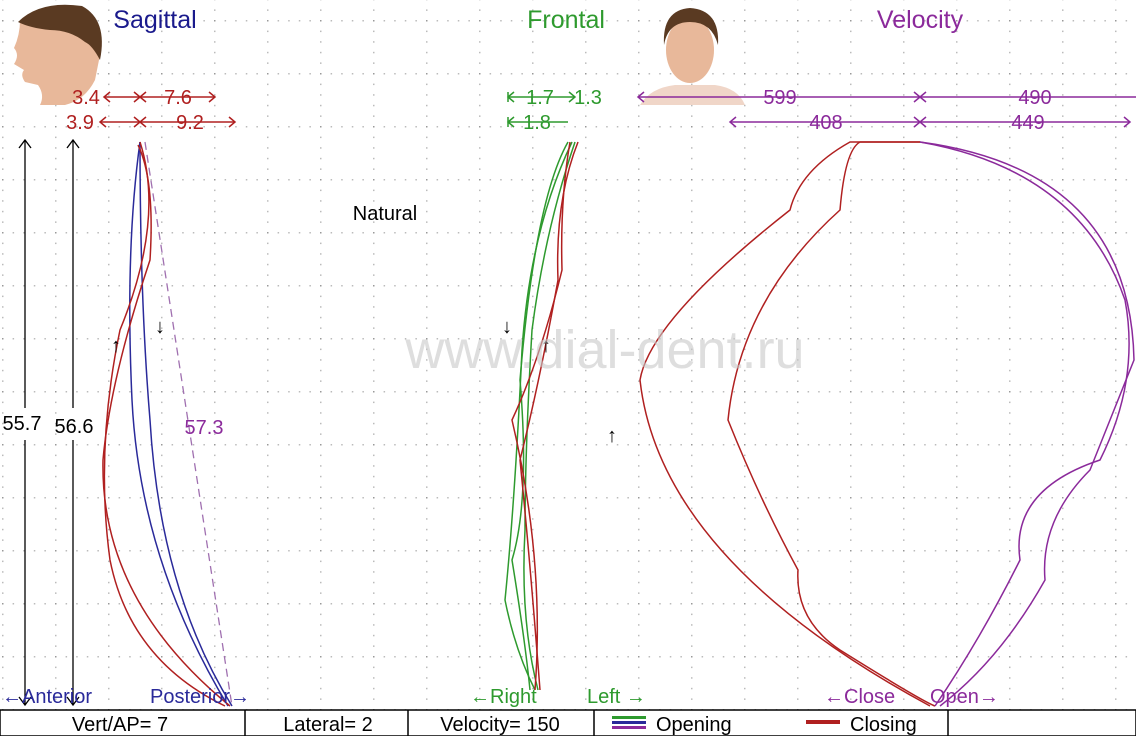 The image size is (1136, 741). I want to click on frontal-traces, so click(541, 416).